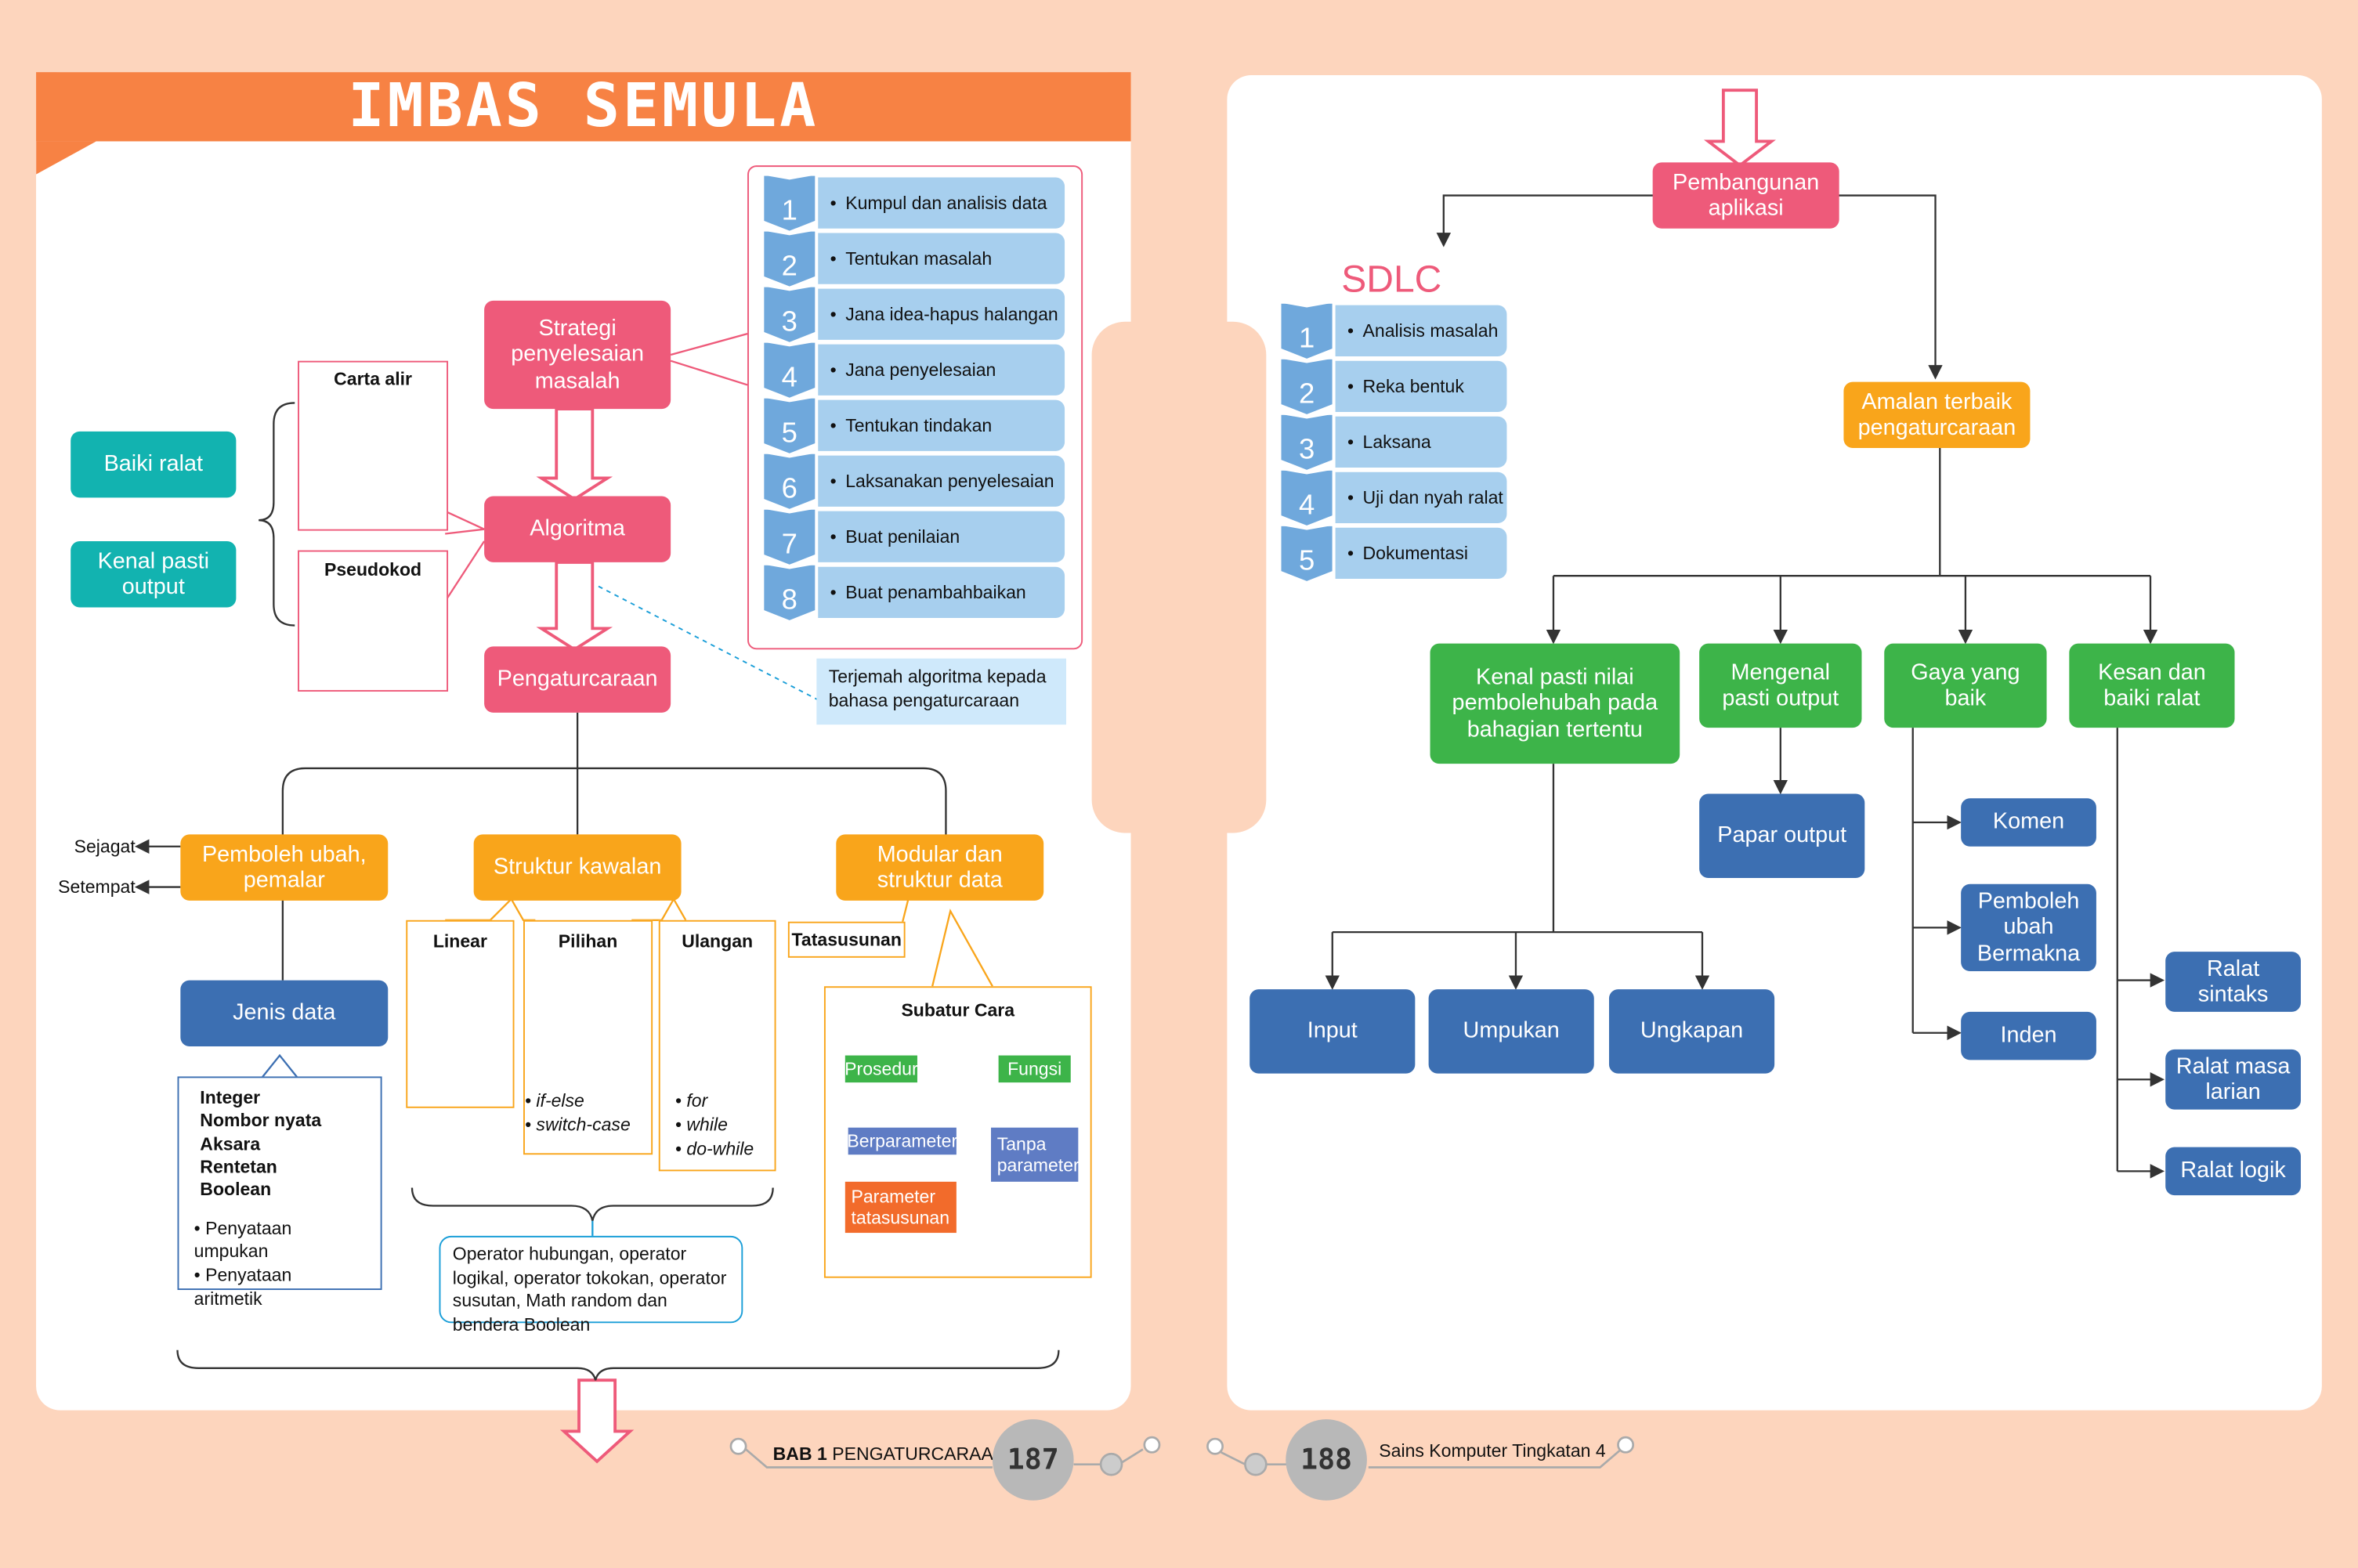 The width and height of the screenshot is (2358, 1568). What do you see at coordinates (554, 1100) in the screenshot?
I see `pilihan-item: • if-else` at bounding box center [554, 1100].